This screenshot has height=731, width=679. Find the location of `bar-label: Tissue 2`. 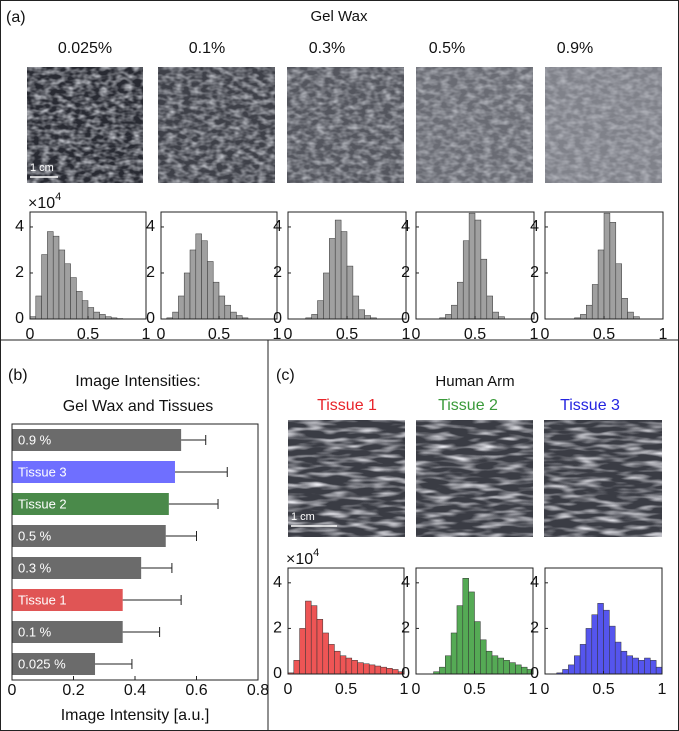

bar-label: Tissue 2 is located at coordinates (42, 503).